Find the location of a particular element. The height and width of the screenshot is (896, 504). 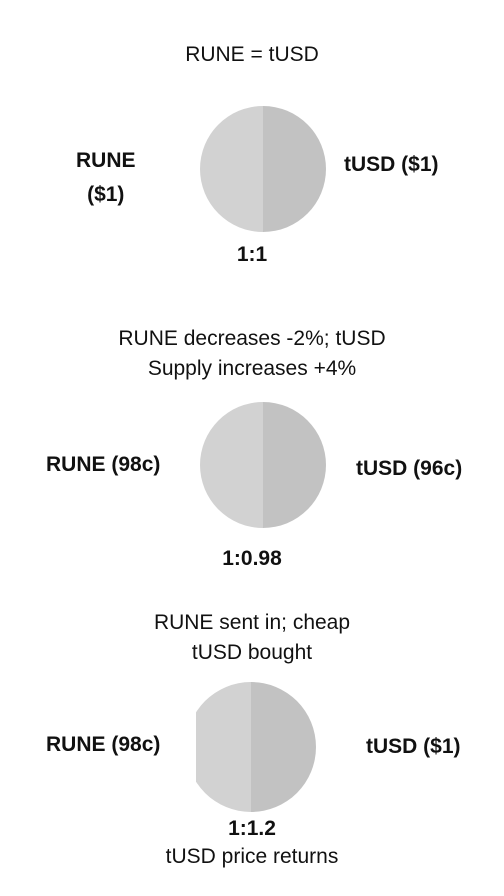

panel-1-tusd-label: tUSD ($1) is located at coordinates (391, 164).